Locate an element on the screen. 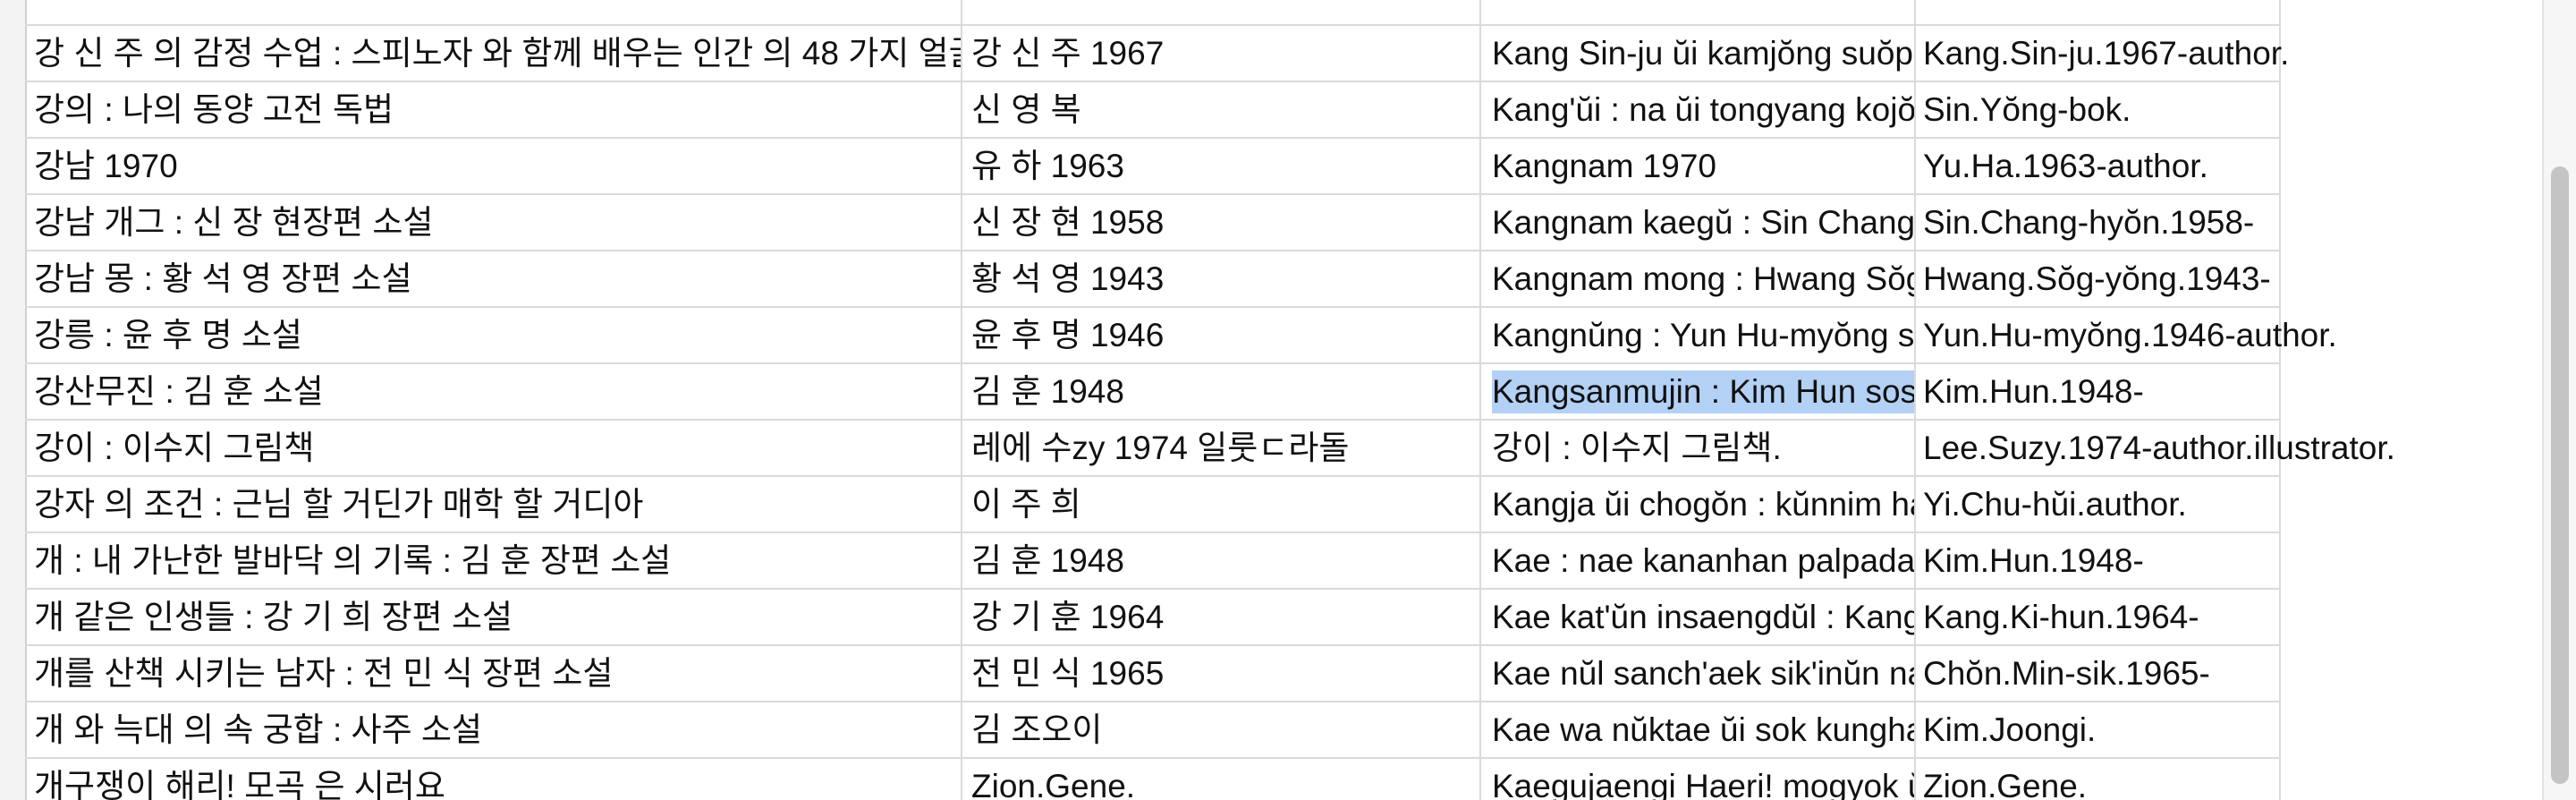 This screenshot has width=2576, height=800. cell-romanized-title: Kae nŭl sanch'aek sik'inŭn namja is located at coordinates (1698, 674).